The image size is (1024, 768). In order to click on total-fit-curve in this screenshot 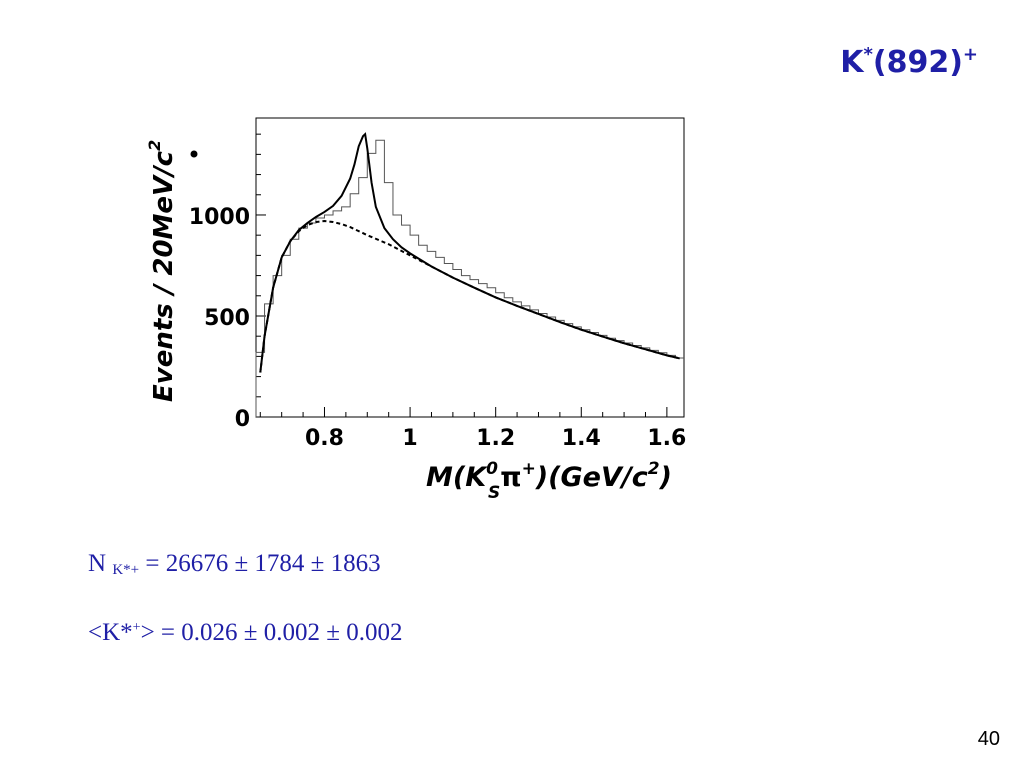, I will do `click(469, 252)`.